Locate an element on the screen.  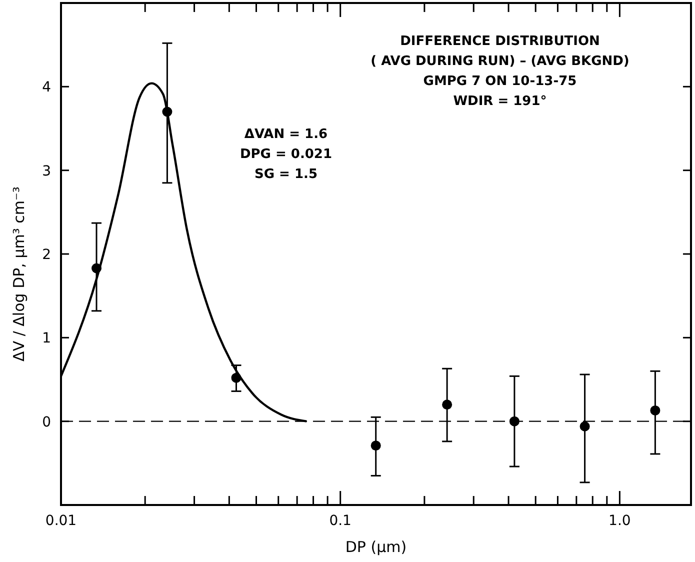
x-tick-label: 1.0 is located at coordinates (619, 521).